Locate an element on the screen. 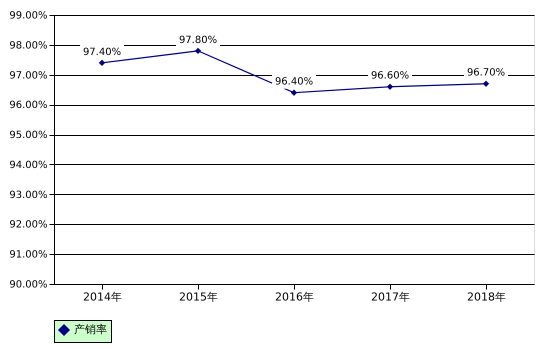 The height and width of the screenshot is (349, 548). y-tick-label: 93.00% is located at coordinates (28, 195).